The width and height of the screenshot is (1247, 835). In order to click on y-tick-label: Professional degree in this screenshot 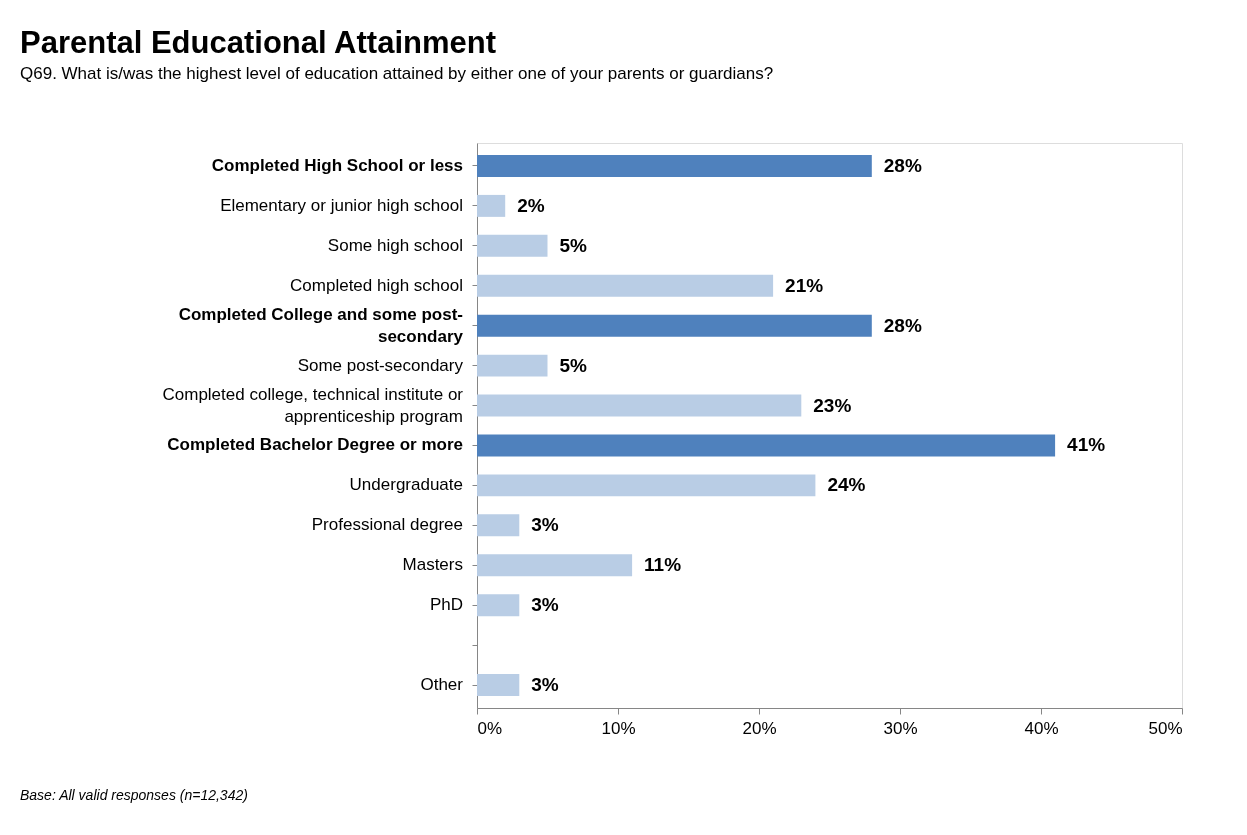, I will do `click(387, 525)`.